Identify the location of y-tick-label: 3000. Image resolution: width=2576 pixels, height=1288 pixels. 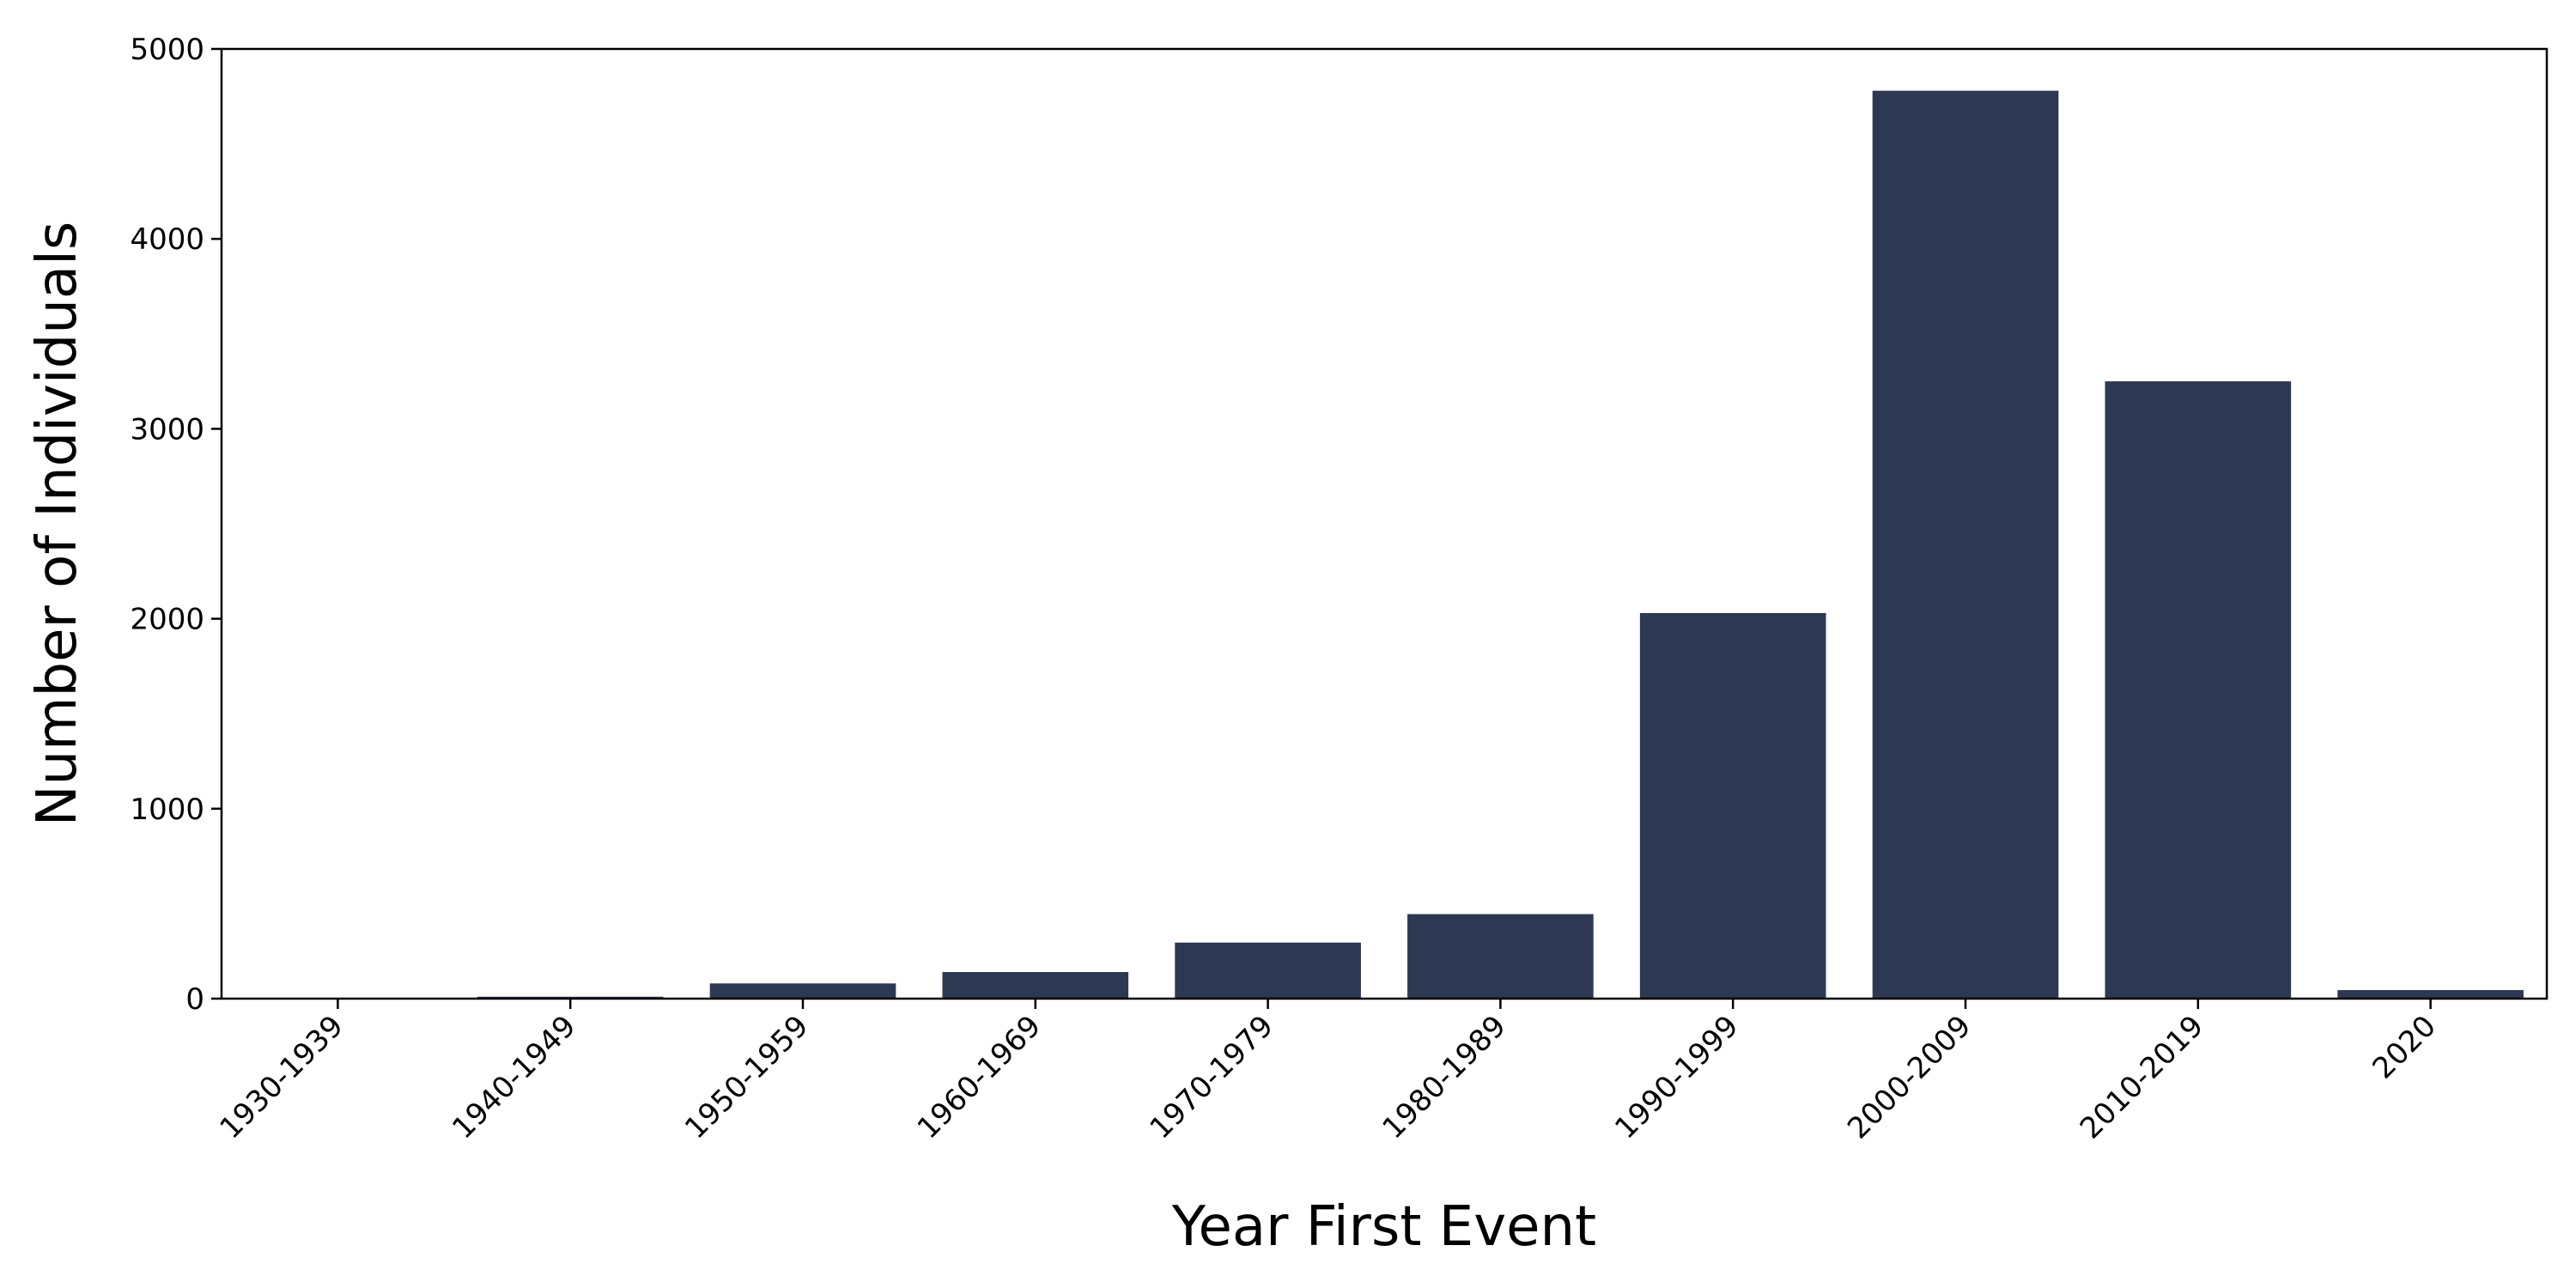
(167, 430).